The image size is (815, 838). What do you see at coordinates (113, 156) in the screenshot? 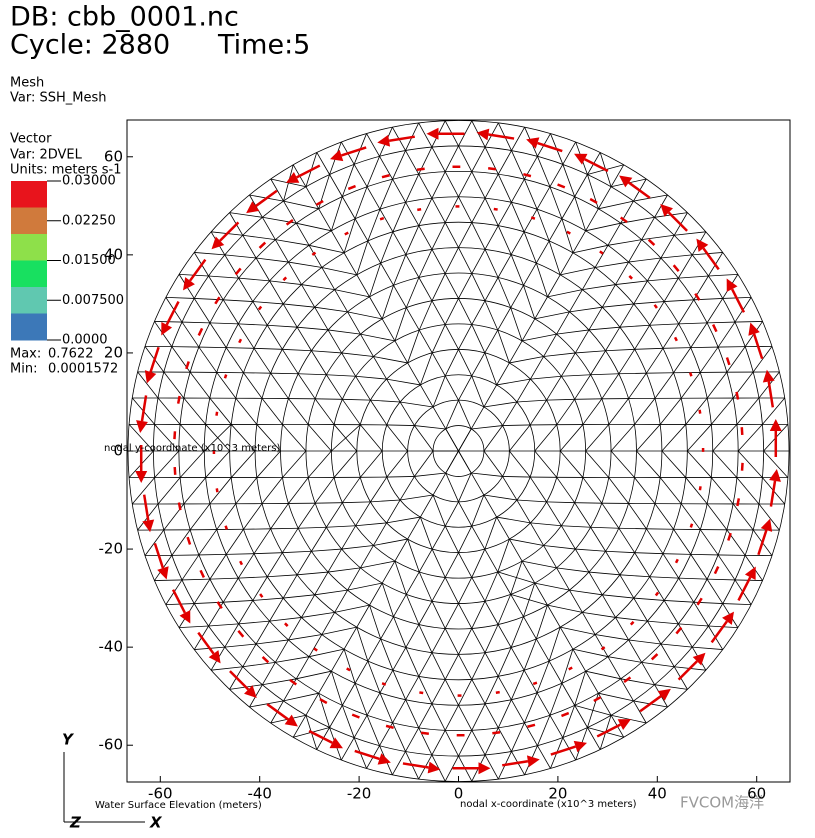
I see `y-tick-label: 60` at bounding box center [113, 156].